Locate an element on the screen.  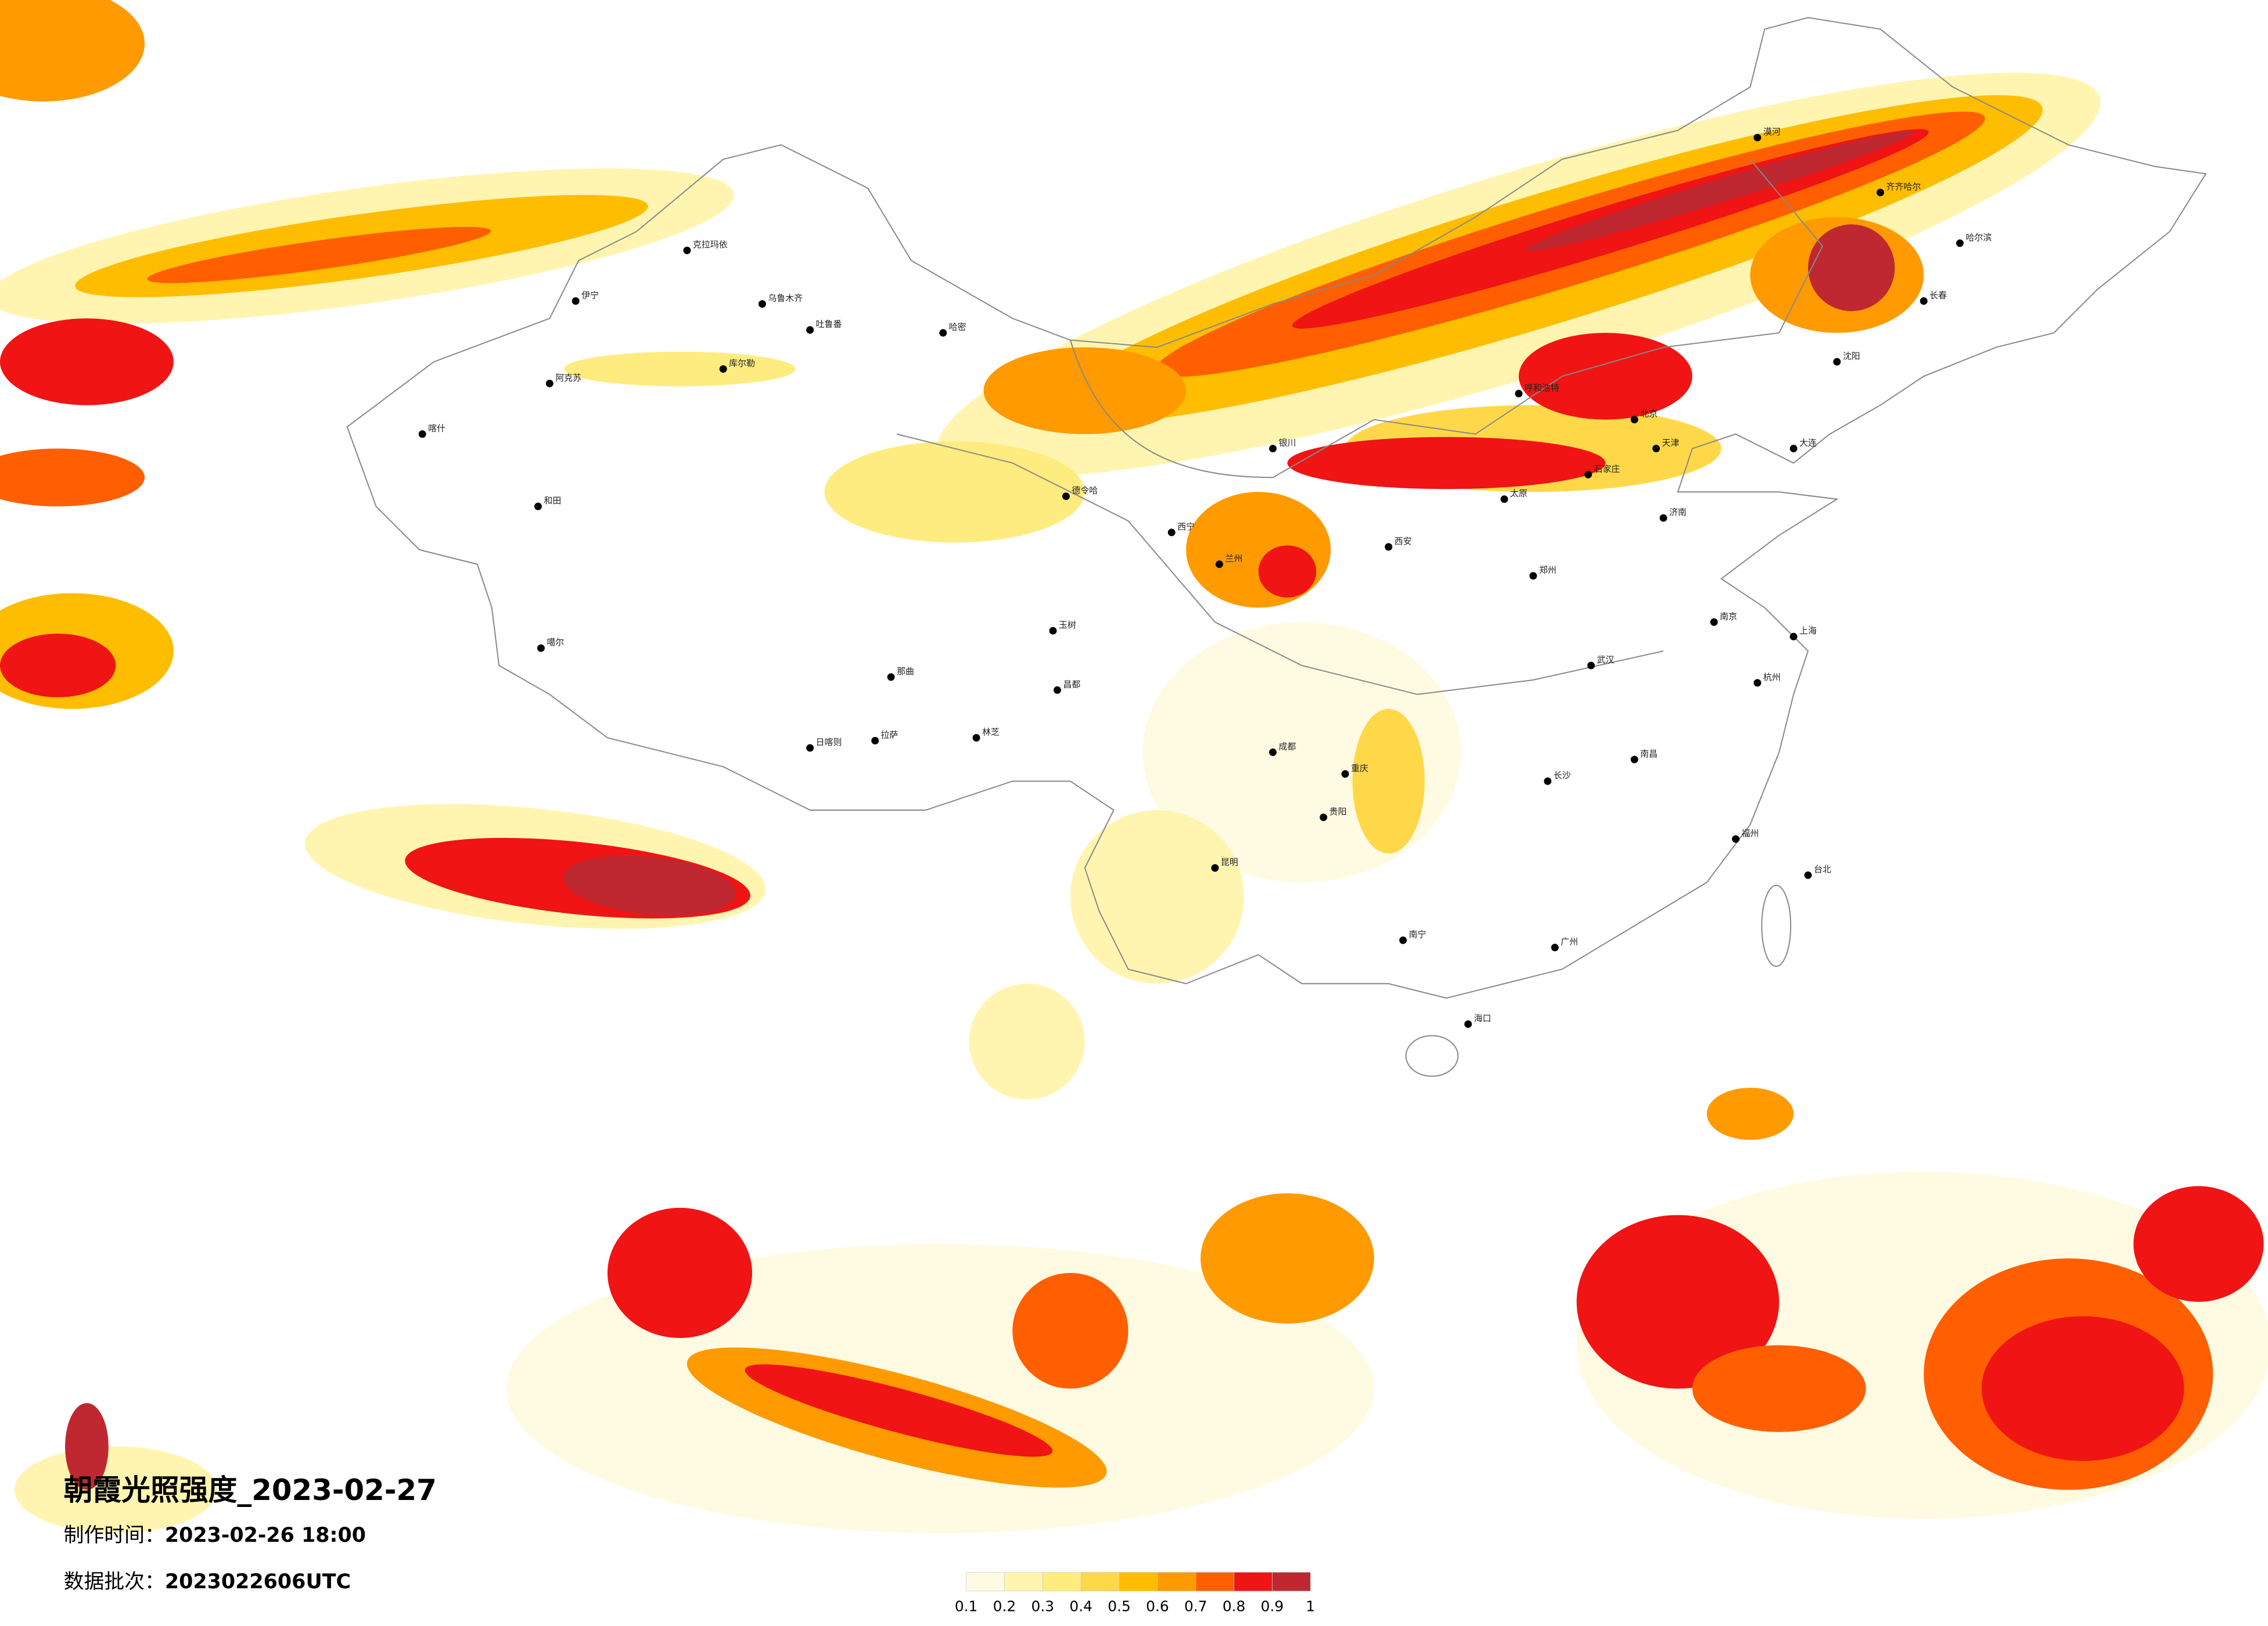
city-label: 昆明 is located at coordinates (1229, 862).